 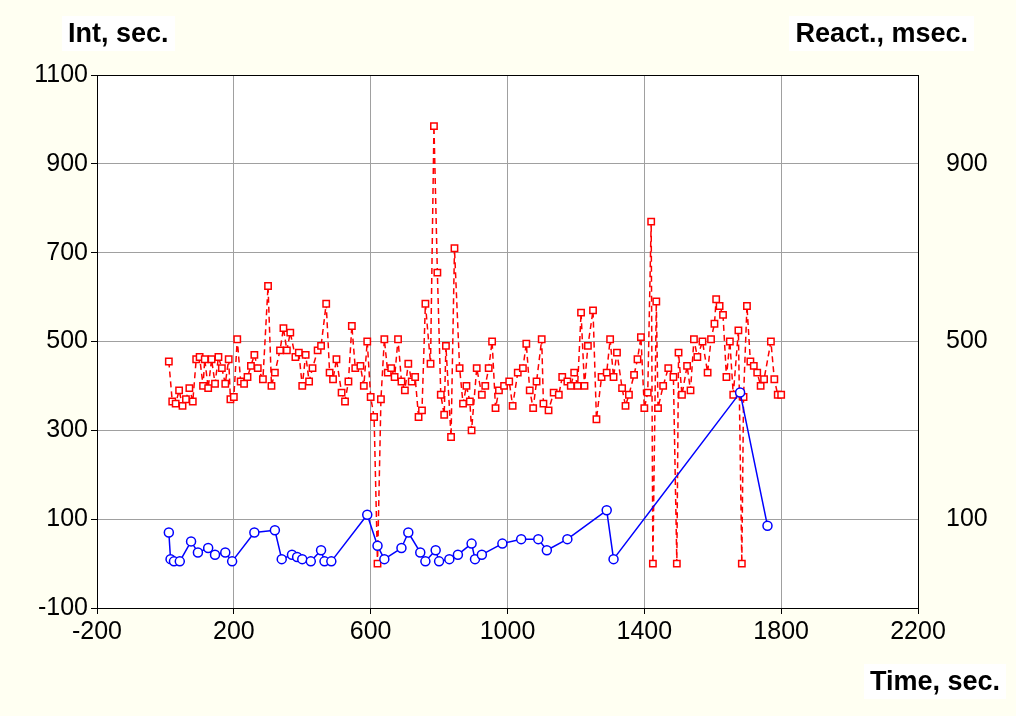 What do you see at coordinates (67, 161) in the screenshot?
I see `y-tick-label: 900` at bounding box center [67, 161].